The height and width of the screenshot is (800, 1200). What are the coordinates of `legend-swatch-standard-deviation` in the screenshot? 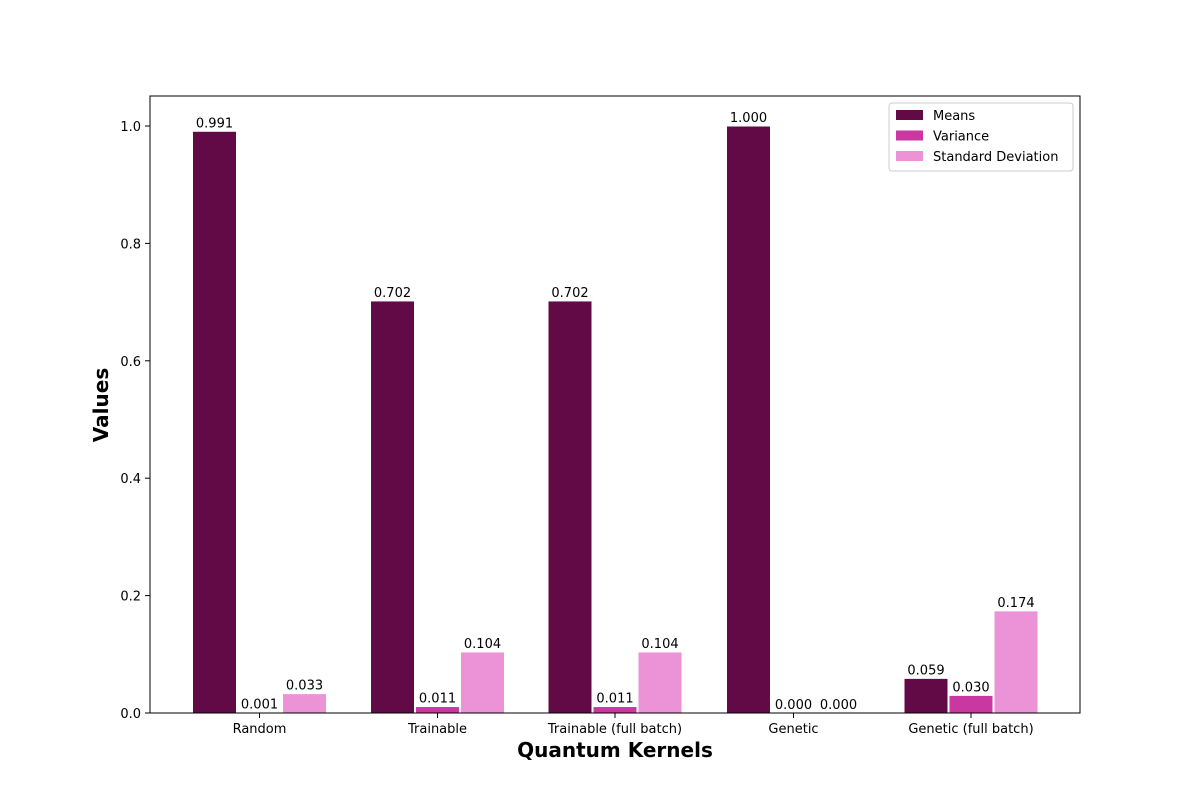 It's located at (909, 156).